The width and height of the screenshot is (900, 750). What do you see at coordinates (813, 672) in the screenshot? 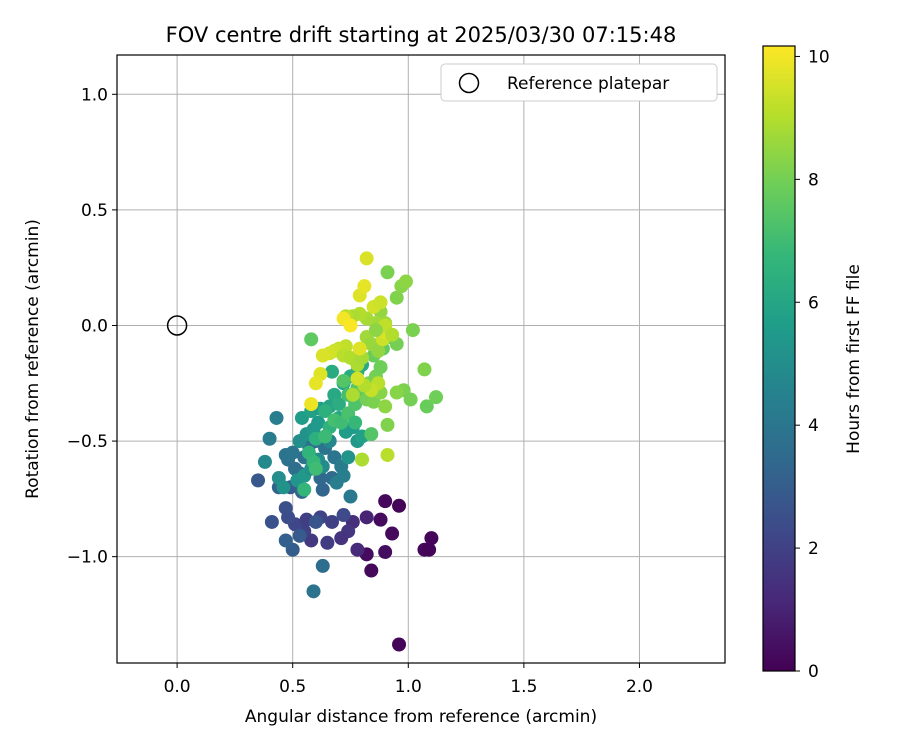
I see `colorbar-tick-label: 0` at bounding box center [813, 672].